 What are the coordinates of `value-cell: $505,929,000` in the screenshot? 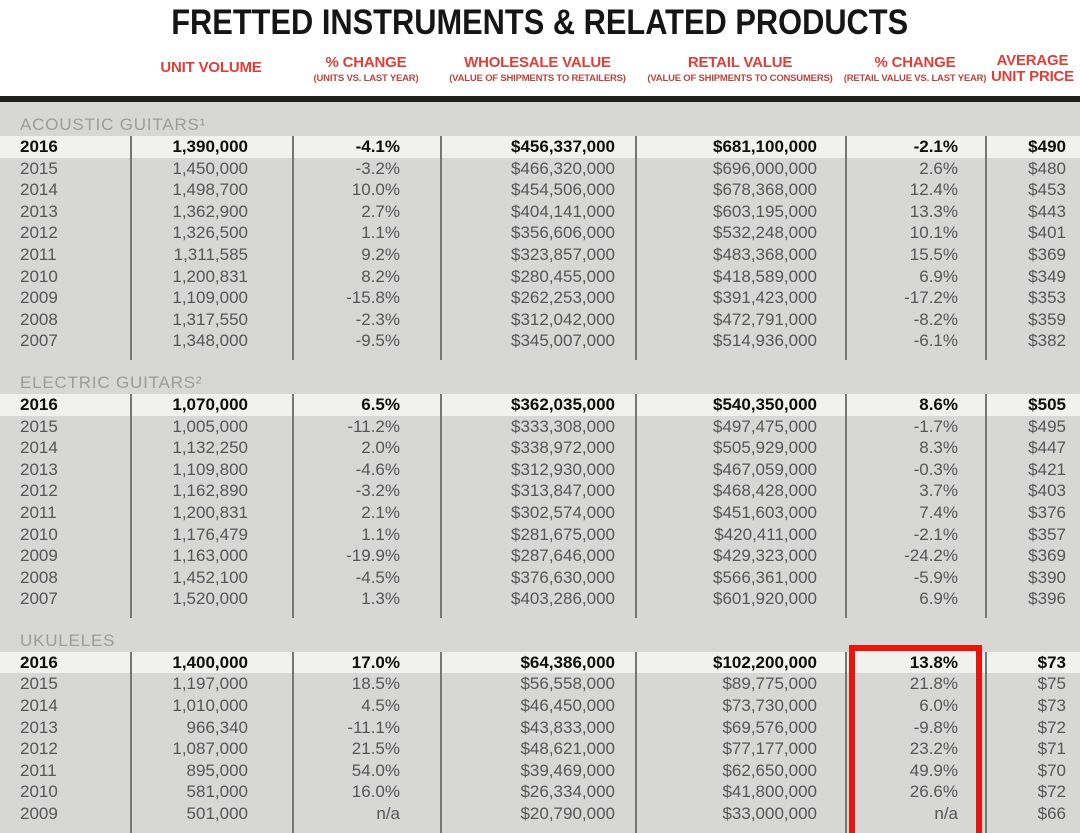 It's located at (740, 448).